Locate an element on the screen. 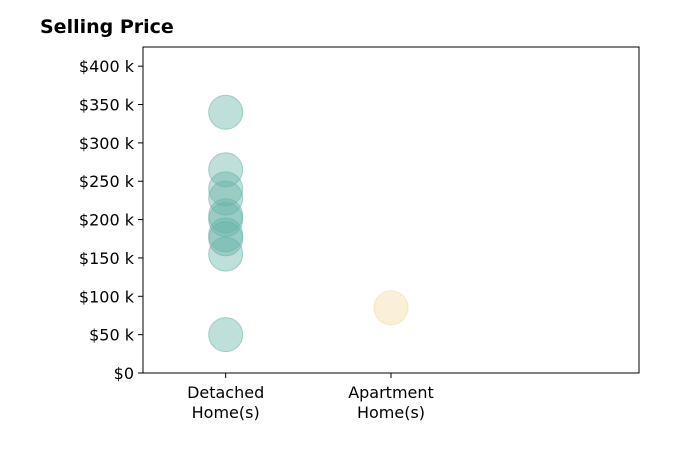 This screenshot has width=679, height=462. chart-title: Selling Price is located at coordinates (107, 27).